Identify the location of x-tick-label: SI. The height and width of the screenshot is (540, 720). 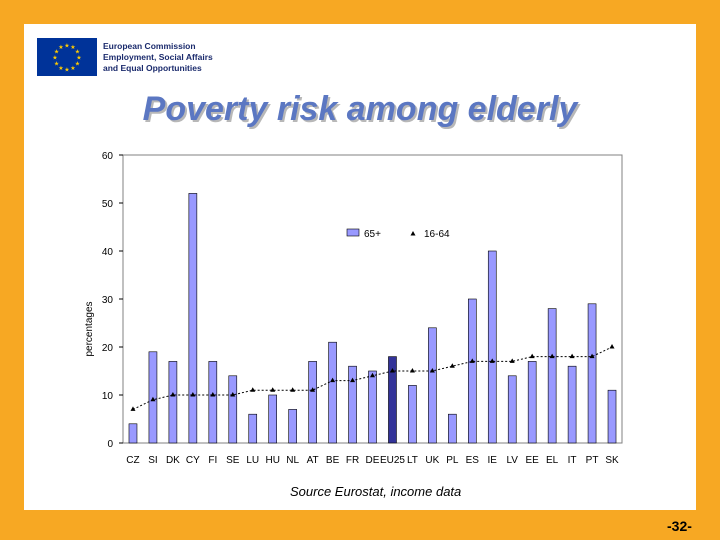
(152, 460).